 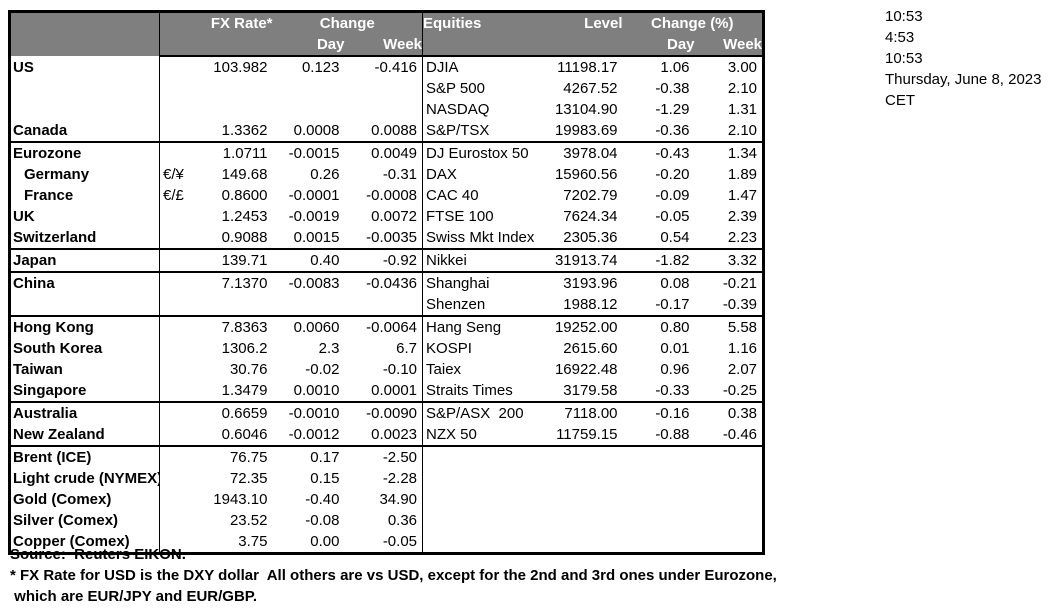 I want to click on cell-country: UK, so click(x=84, y=216).